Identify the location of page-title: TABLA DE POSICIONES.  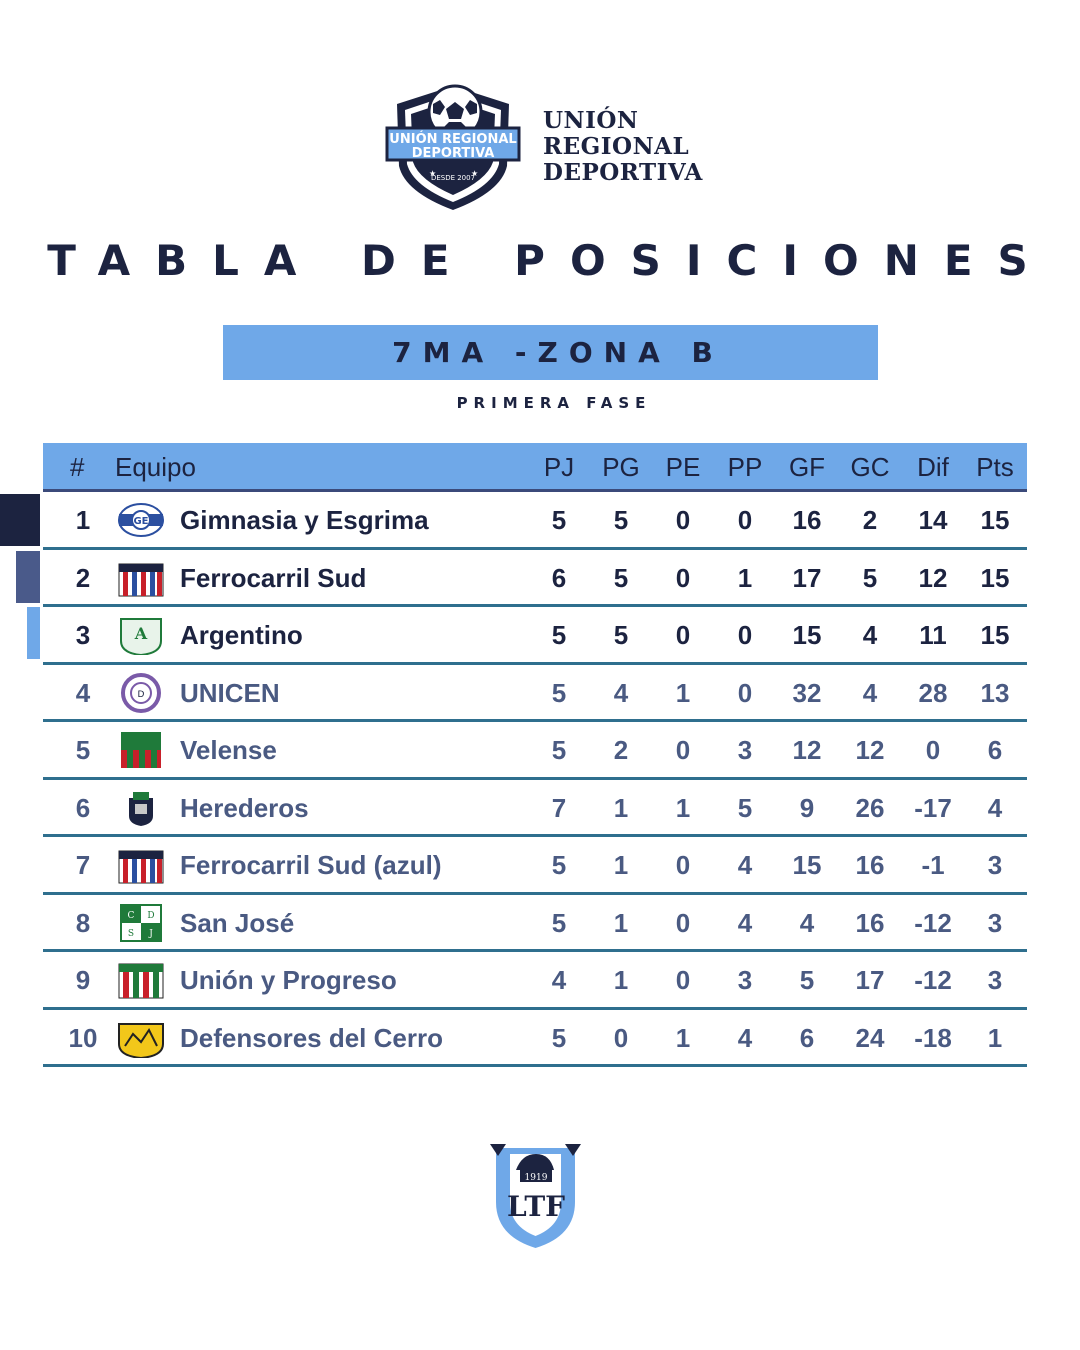
(550, 260).